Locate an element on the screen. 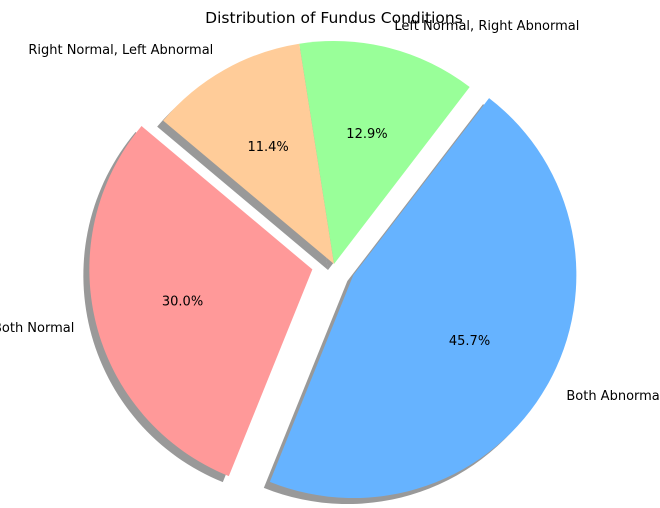  pie-slice-right-normal-left-abnormal is located at coordinates (248, 154).